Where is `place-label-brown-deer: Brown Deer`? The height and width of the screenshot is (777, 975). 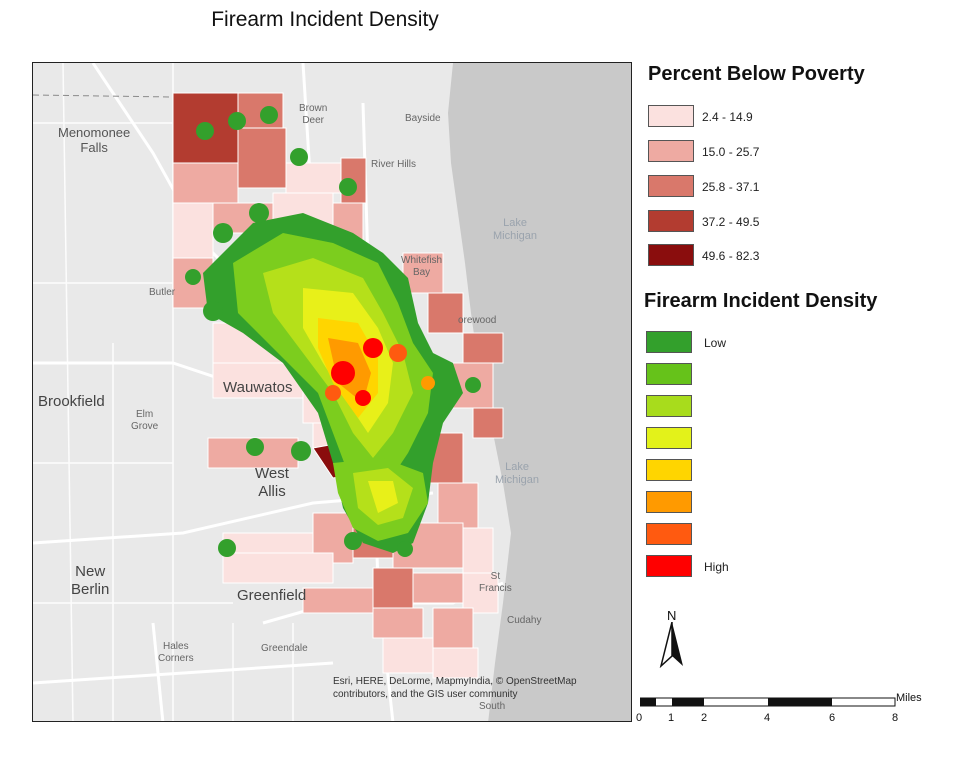
place-label-brown-deer: Brown Deer is located at coordinates (313, 114).